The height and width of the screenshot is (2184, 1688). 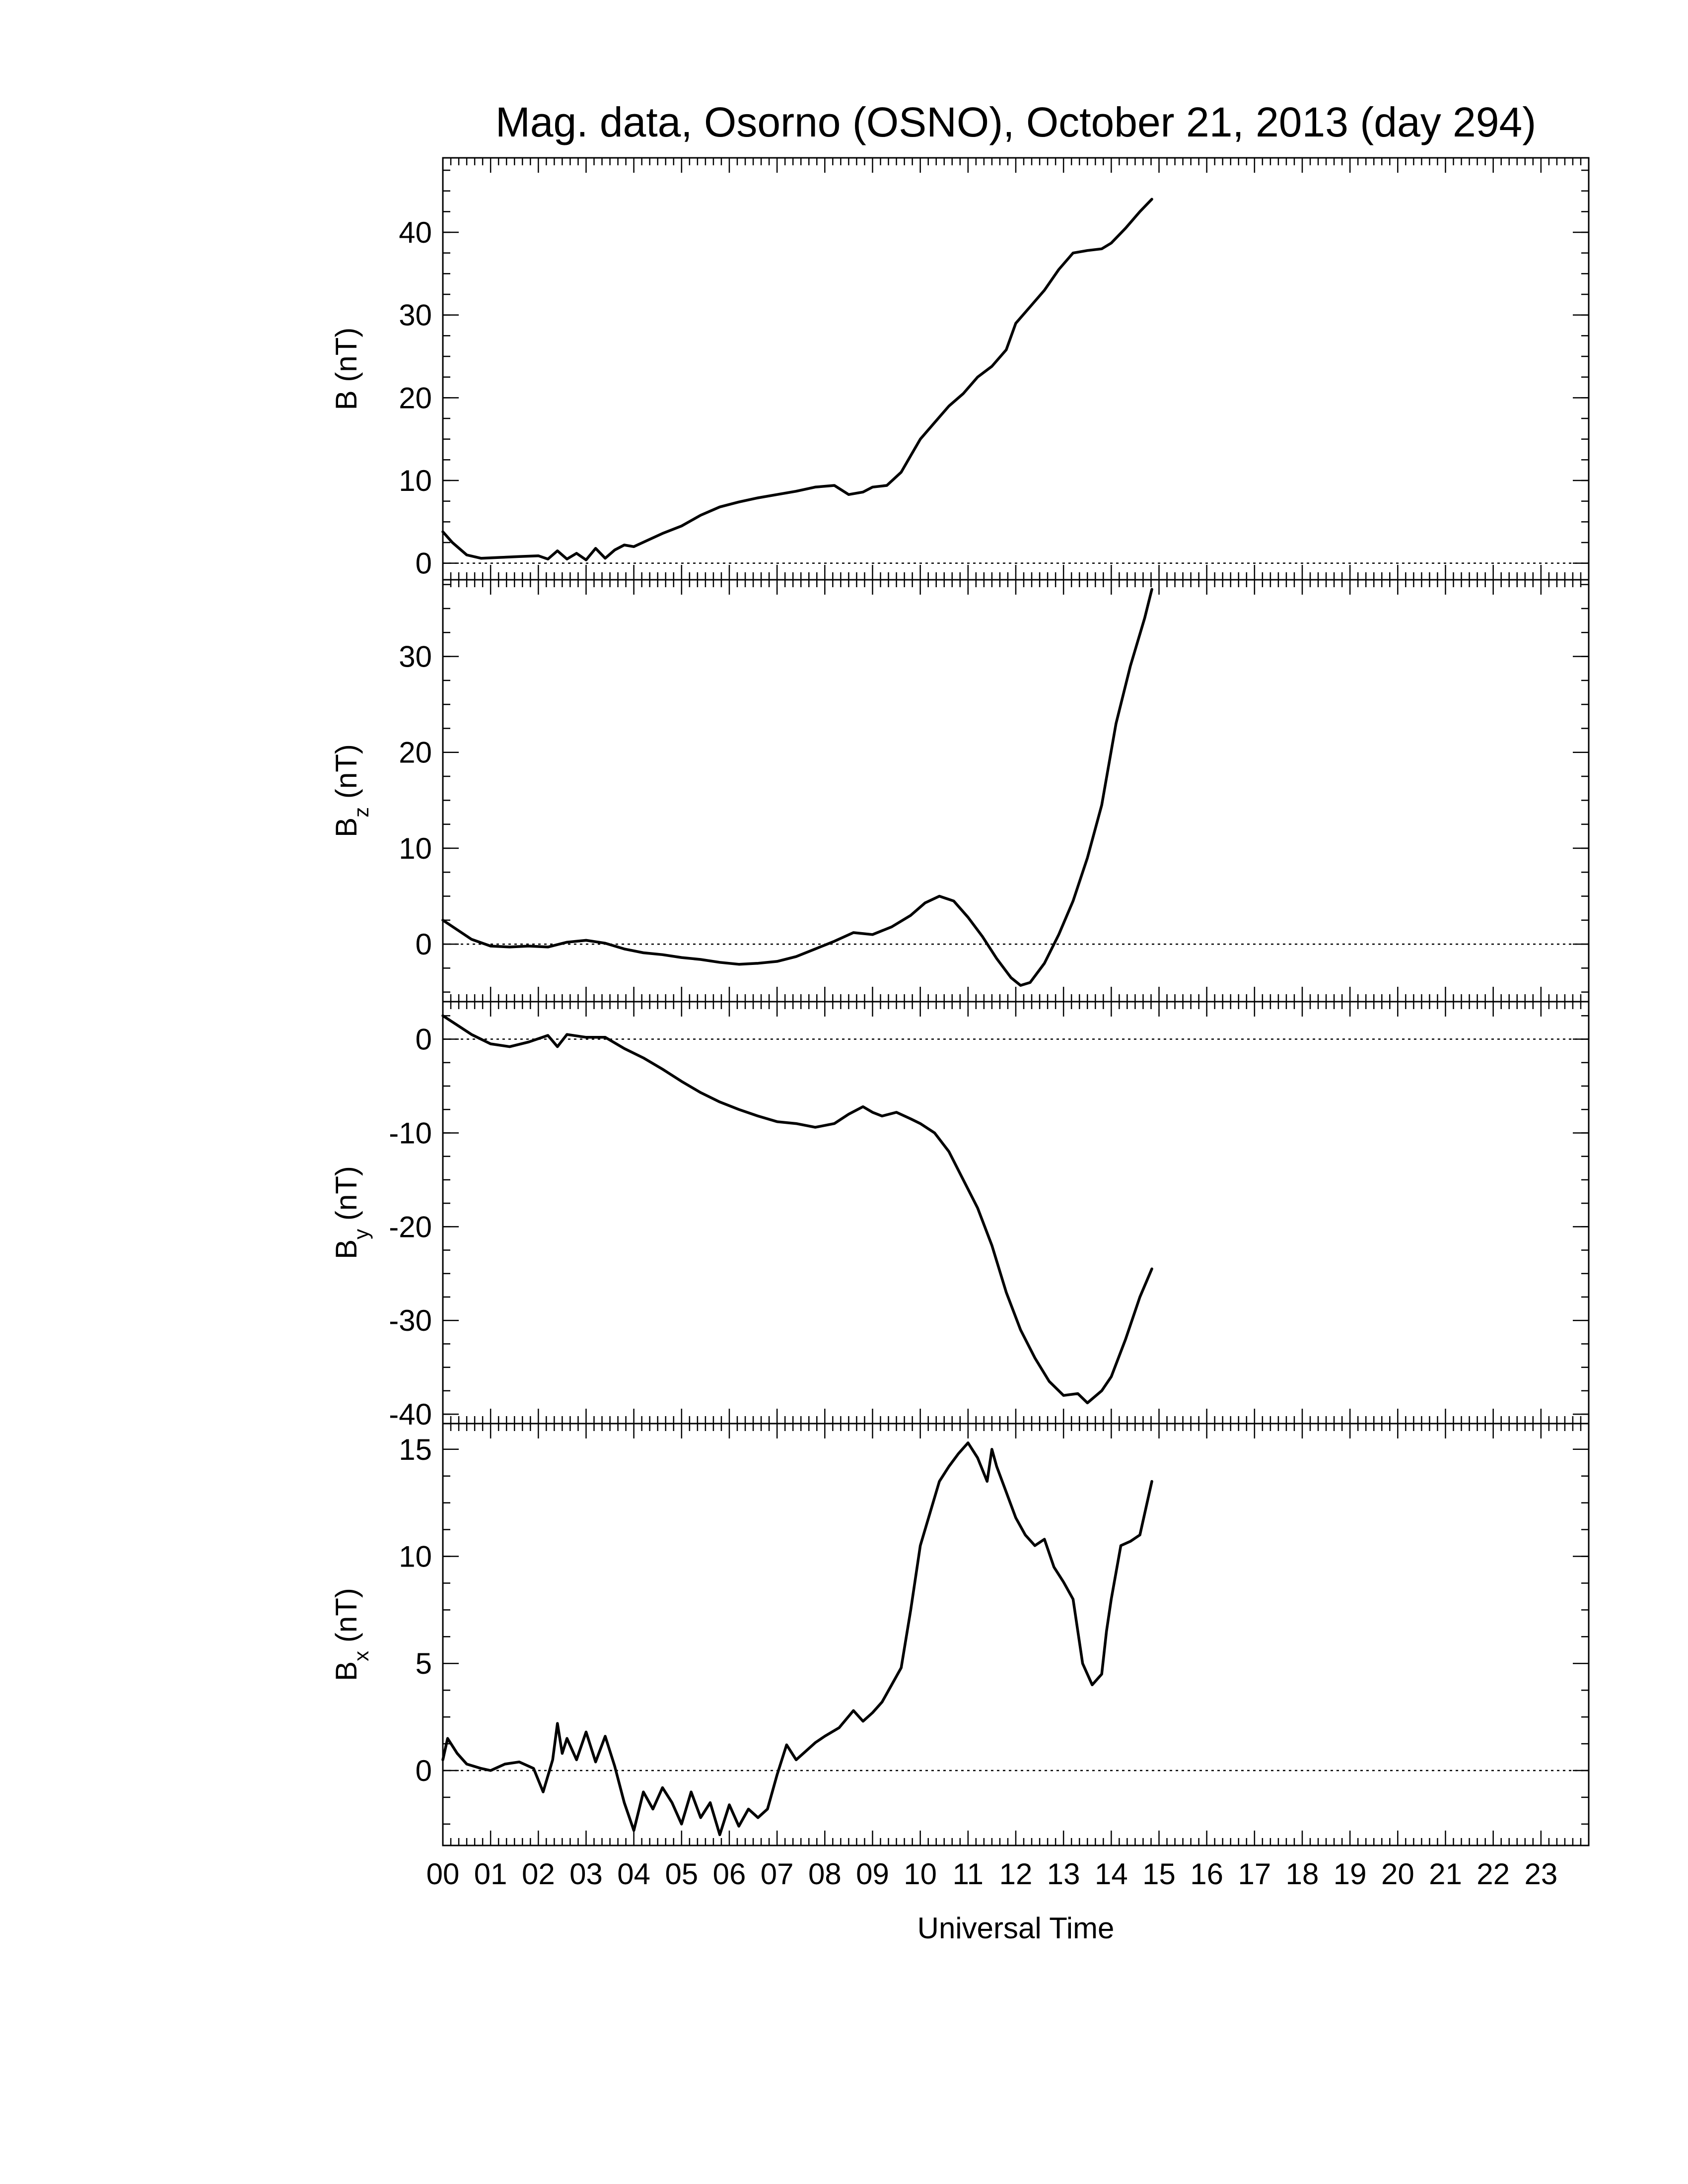 I want to click on x-tick-label: 00, so click(x=443, y=1874).